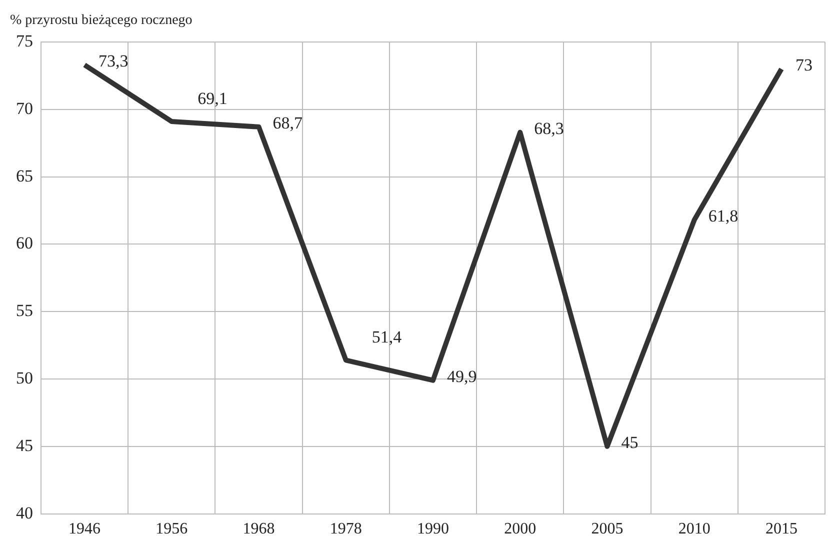 This screenshot has width=835, height=553. What do you see at coordinates (781, 529) in the screenshot?
I see `x-tick-label: 2015` at bounding box center [781, 529].